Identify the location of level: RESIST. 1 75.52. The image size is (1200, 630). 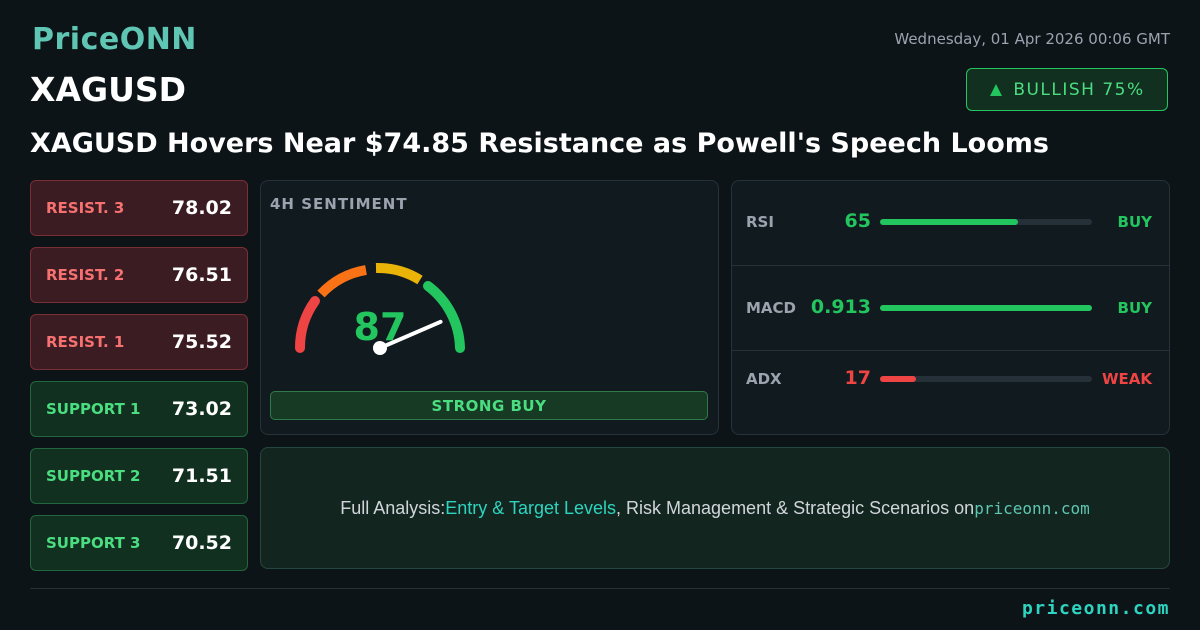
(139, 342).